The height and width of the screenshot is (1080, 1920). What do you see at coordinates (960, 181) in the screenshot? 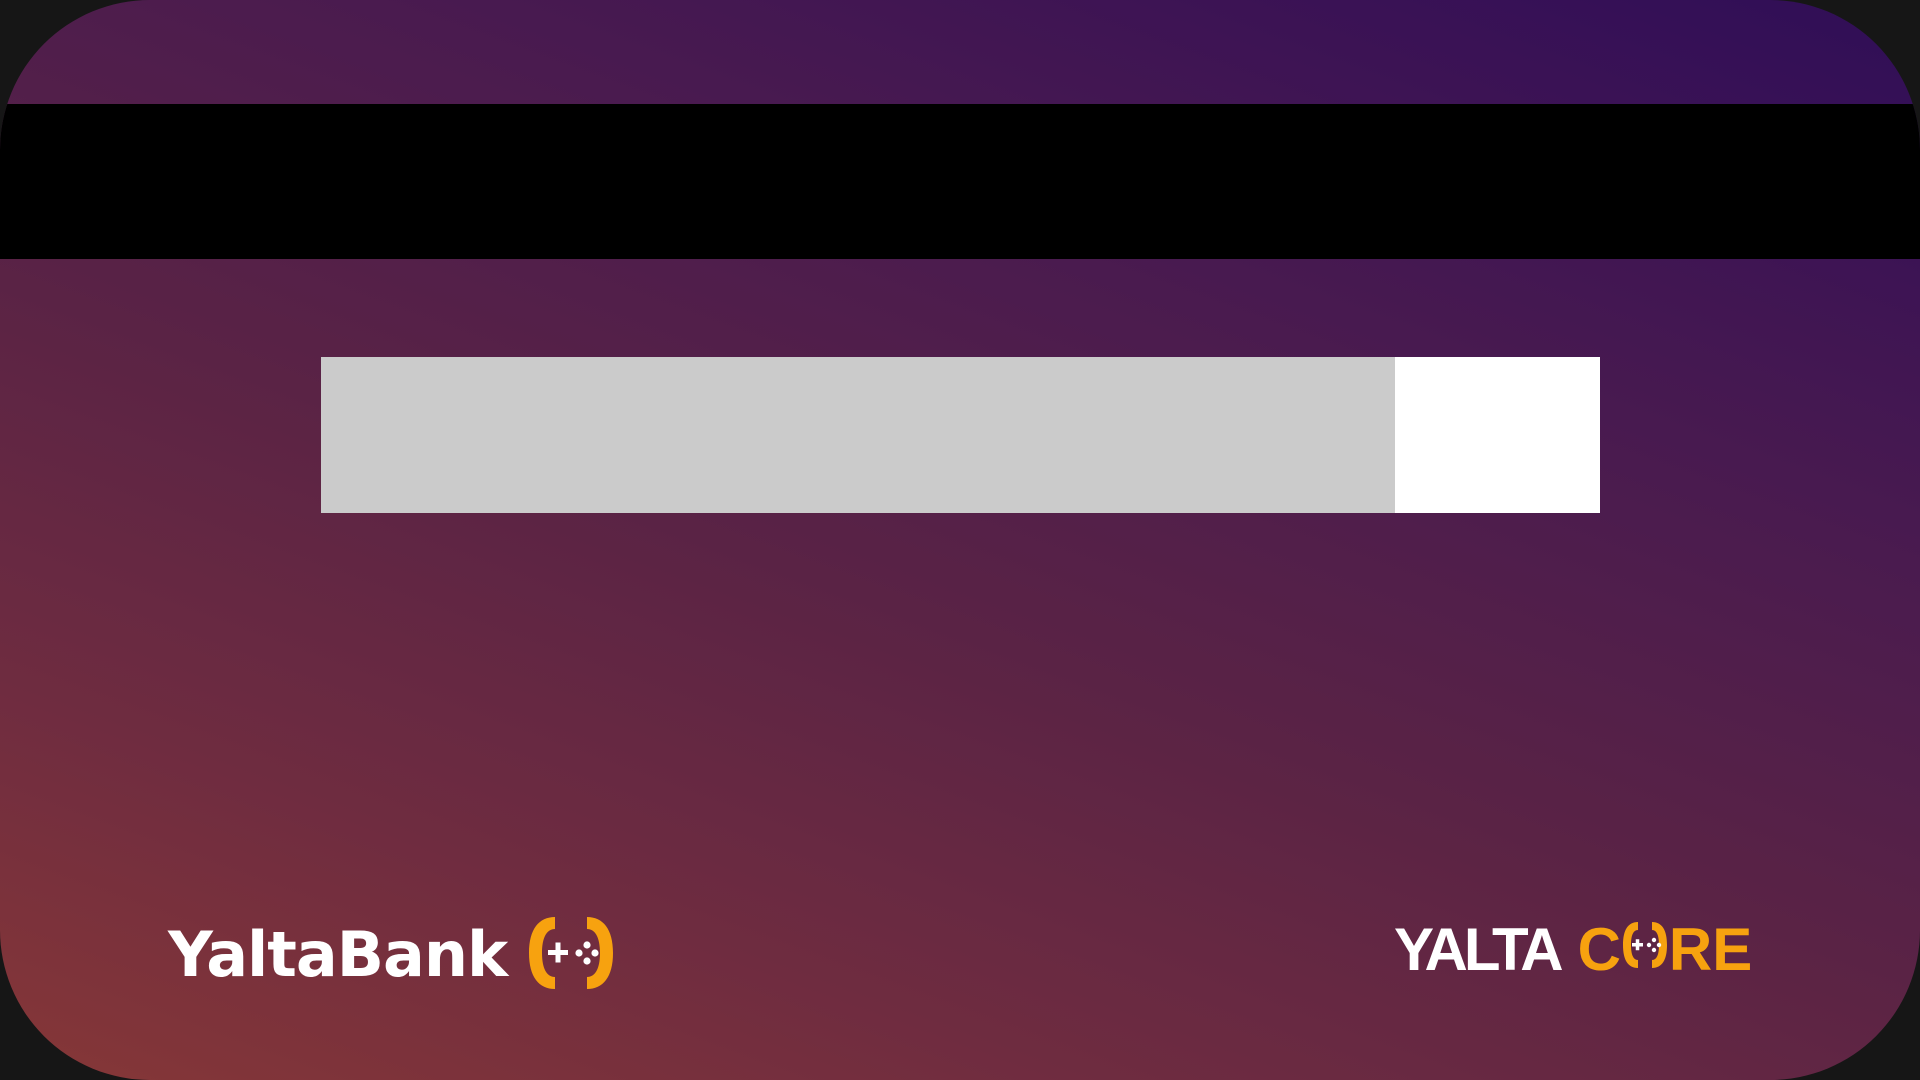
I see `magnetic-stripe` at bounding box center [960, 181].